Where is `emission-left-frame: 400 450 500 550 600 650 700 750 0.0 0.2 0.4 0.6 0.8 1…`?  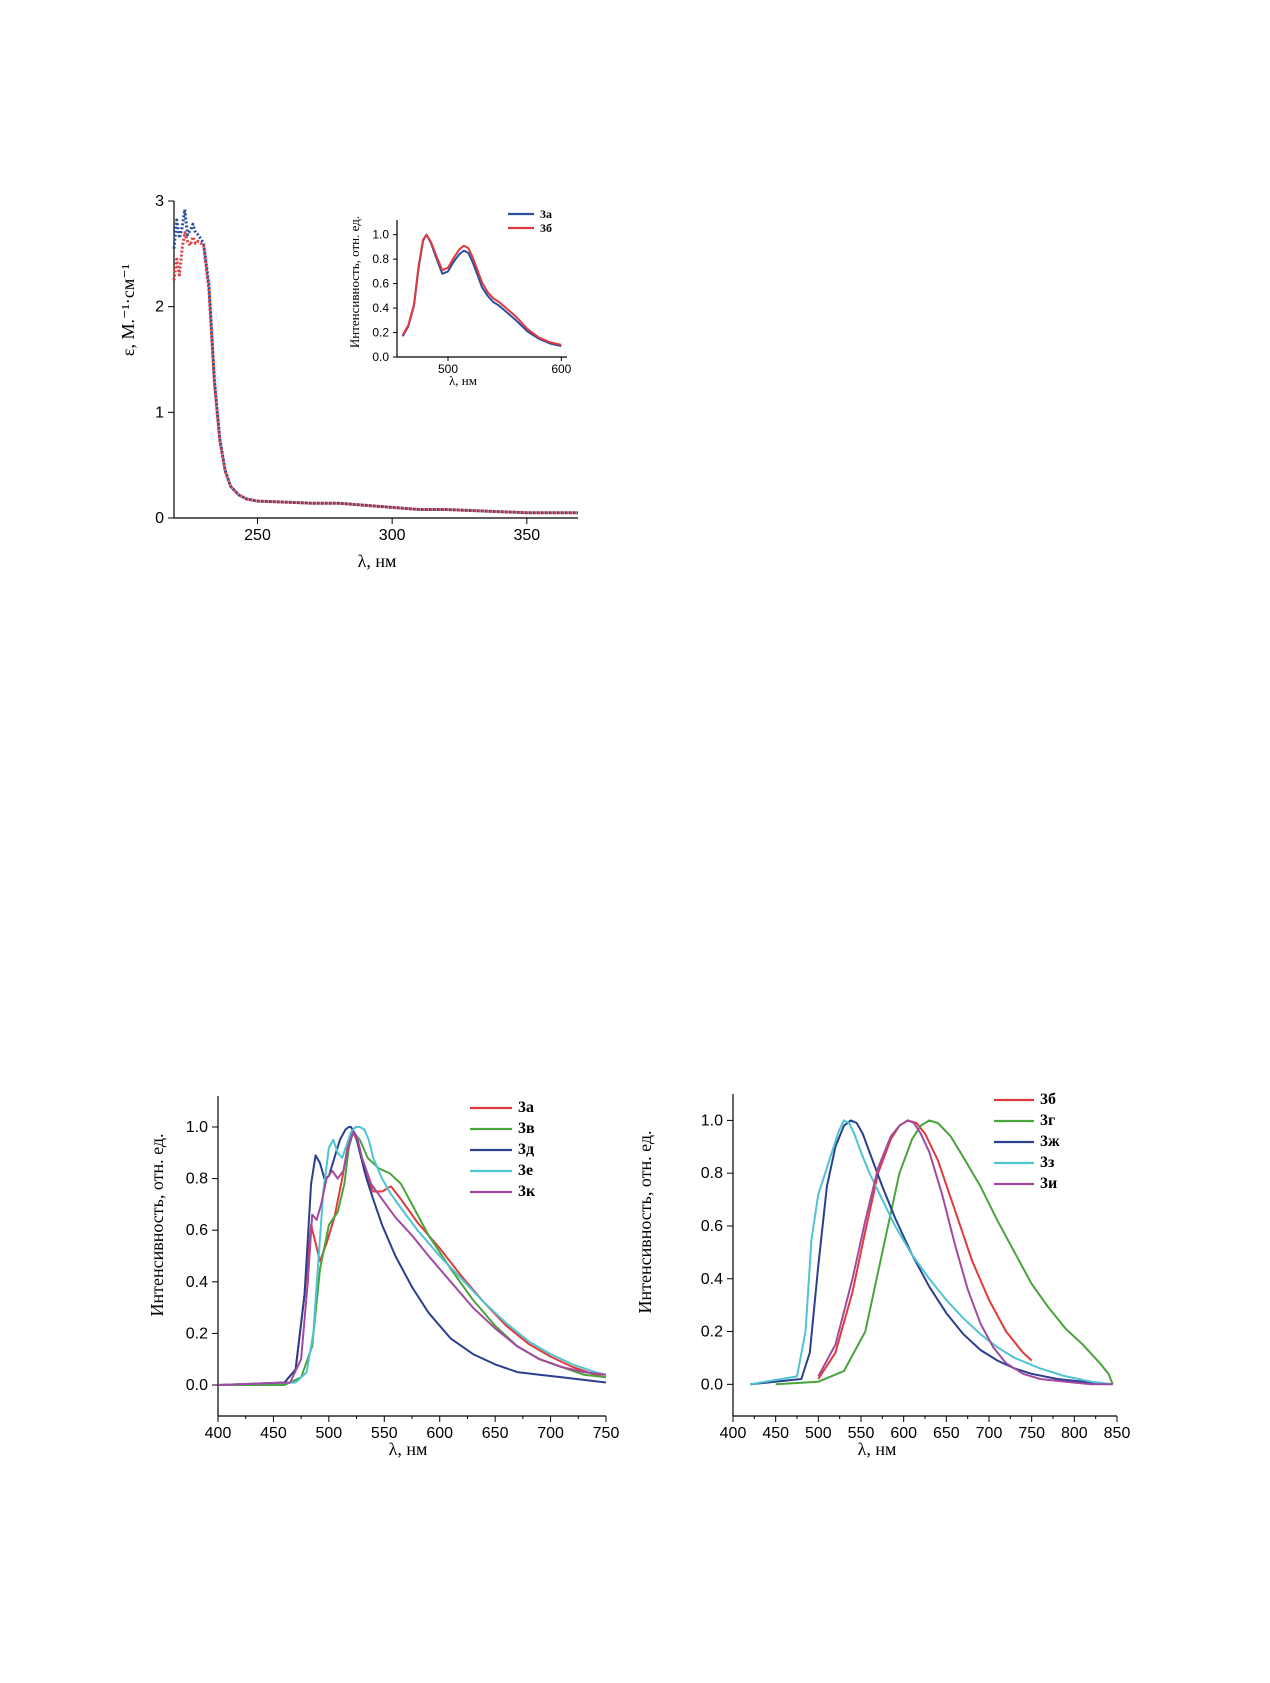
emission-left-frame: 400 450 500 550 600 650 700 750 0.0 0.2 0.4 0.6 0.8 1… is located at coordinates (403, 1269).